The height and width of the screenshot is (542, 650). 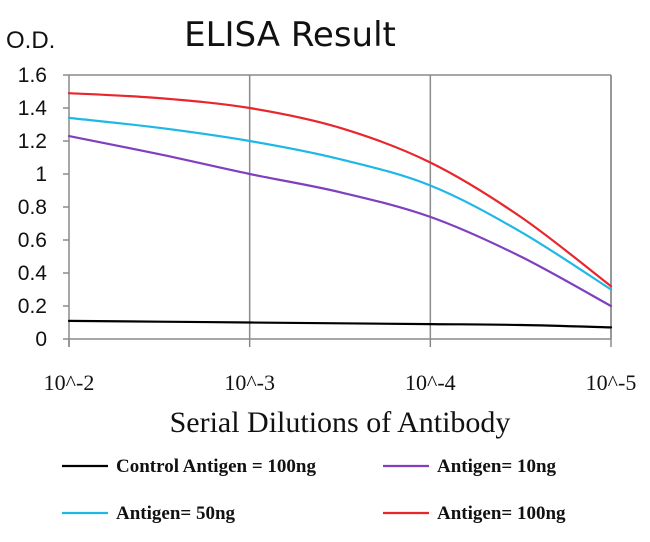 What do you see at coordinates (41, 339) in the screenshot?
I see `y-tick-label: 0` at bounding box center [41, 339].